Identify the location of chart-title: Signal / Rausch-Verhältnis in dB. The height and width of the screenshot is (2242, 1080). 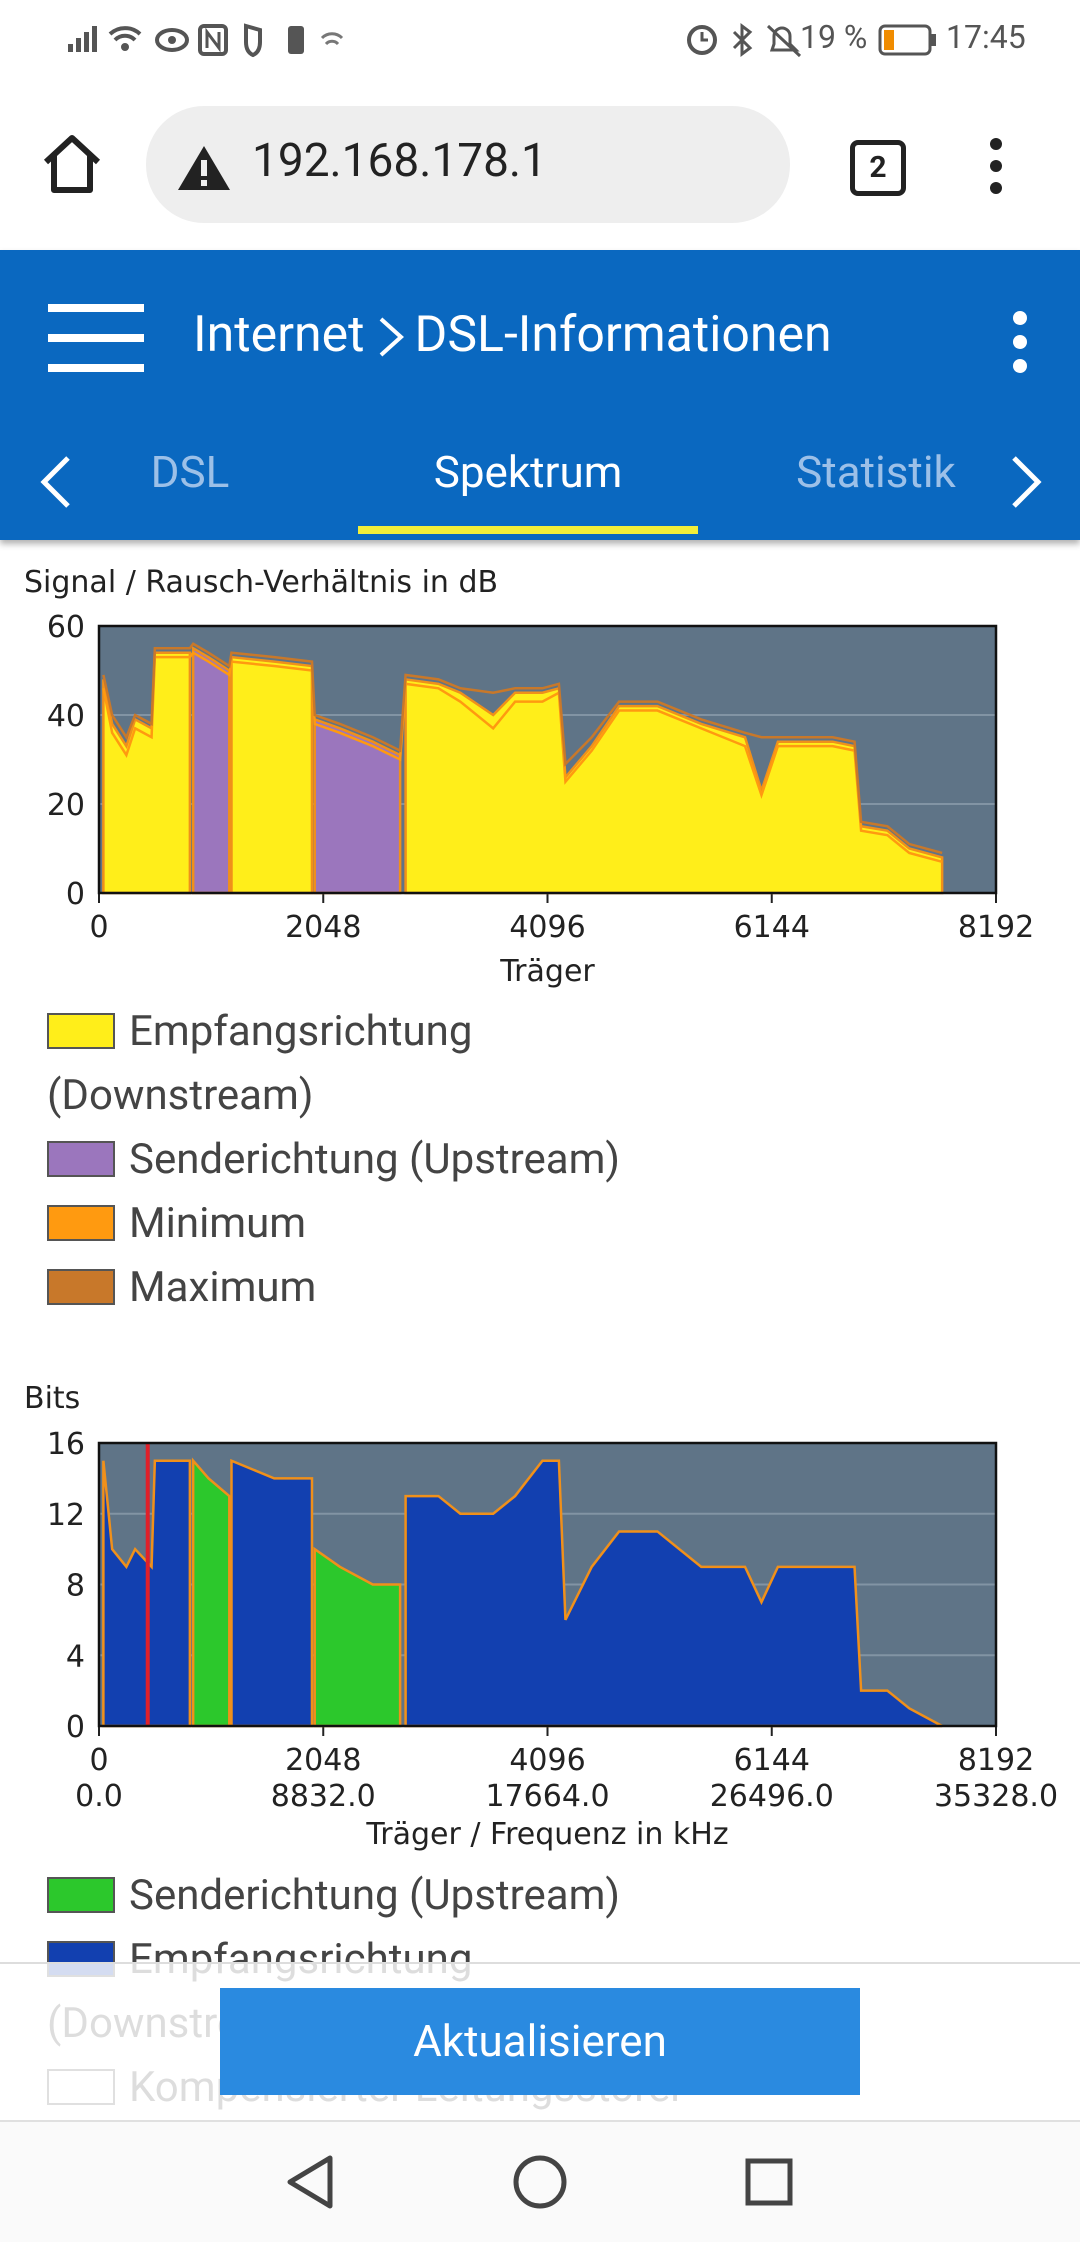
(261, 582).